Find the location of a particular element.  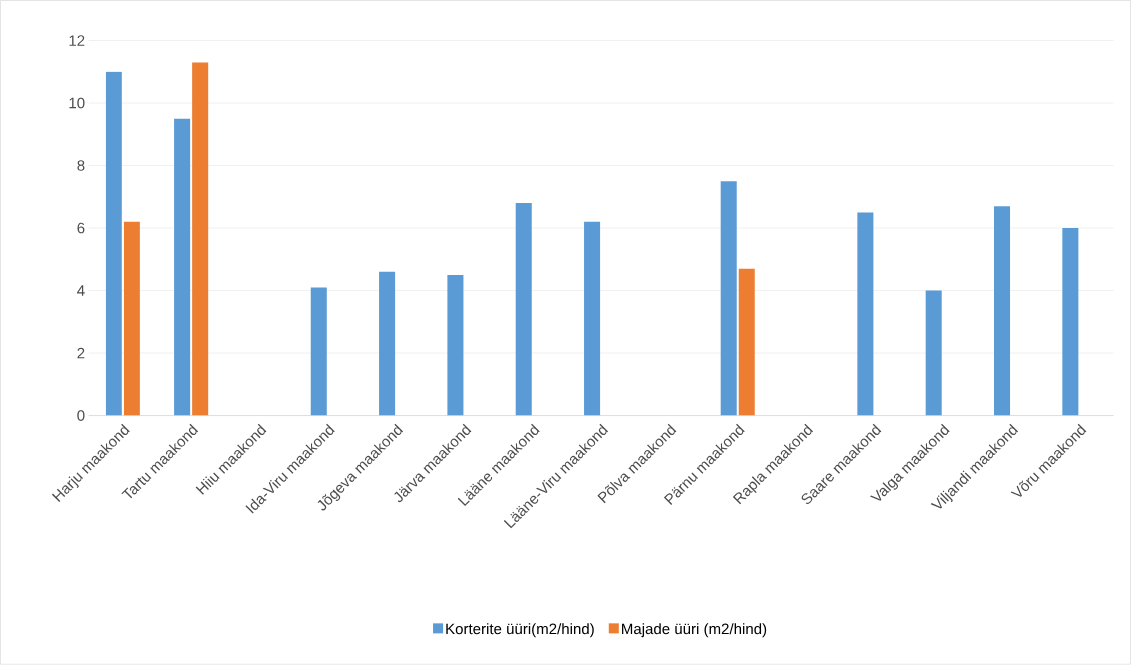

y-tick-label: 8 is located at coordinates (81, 165).